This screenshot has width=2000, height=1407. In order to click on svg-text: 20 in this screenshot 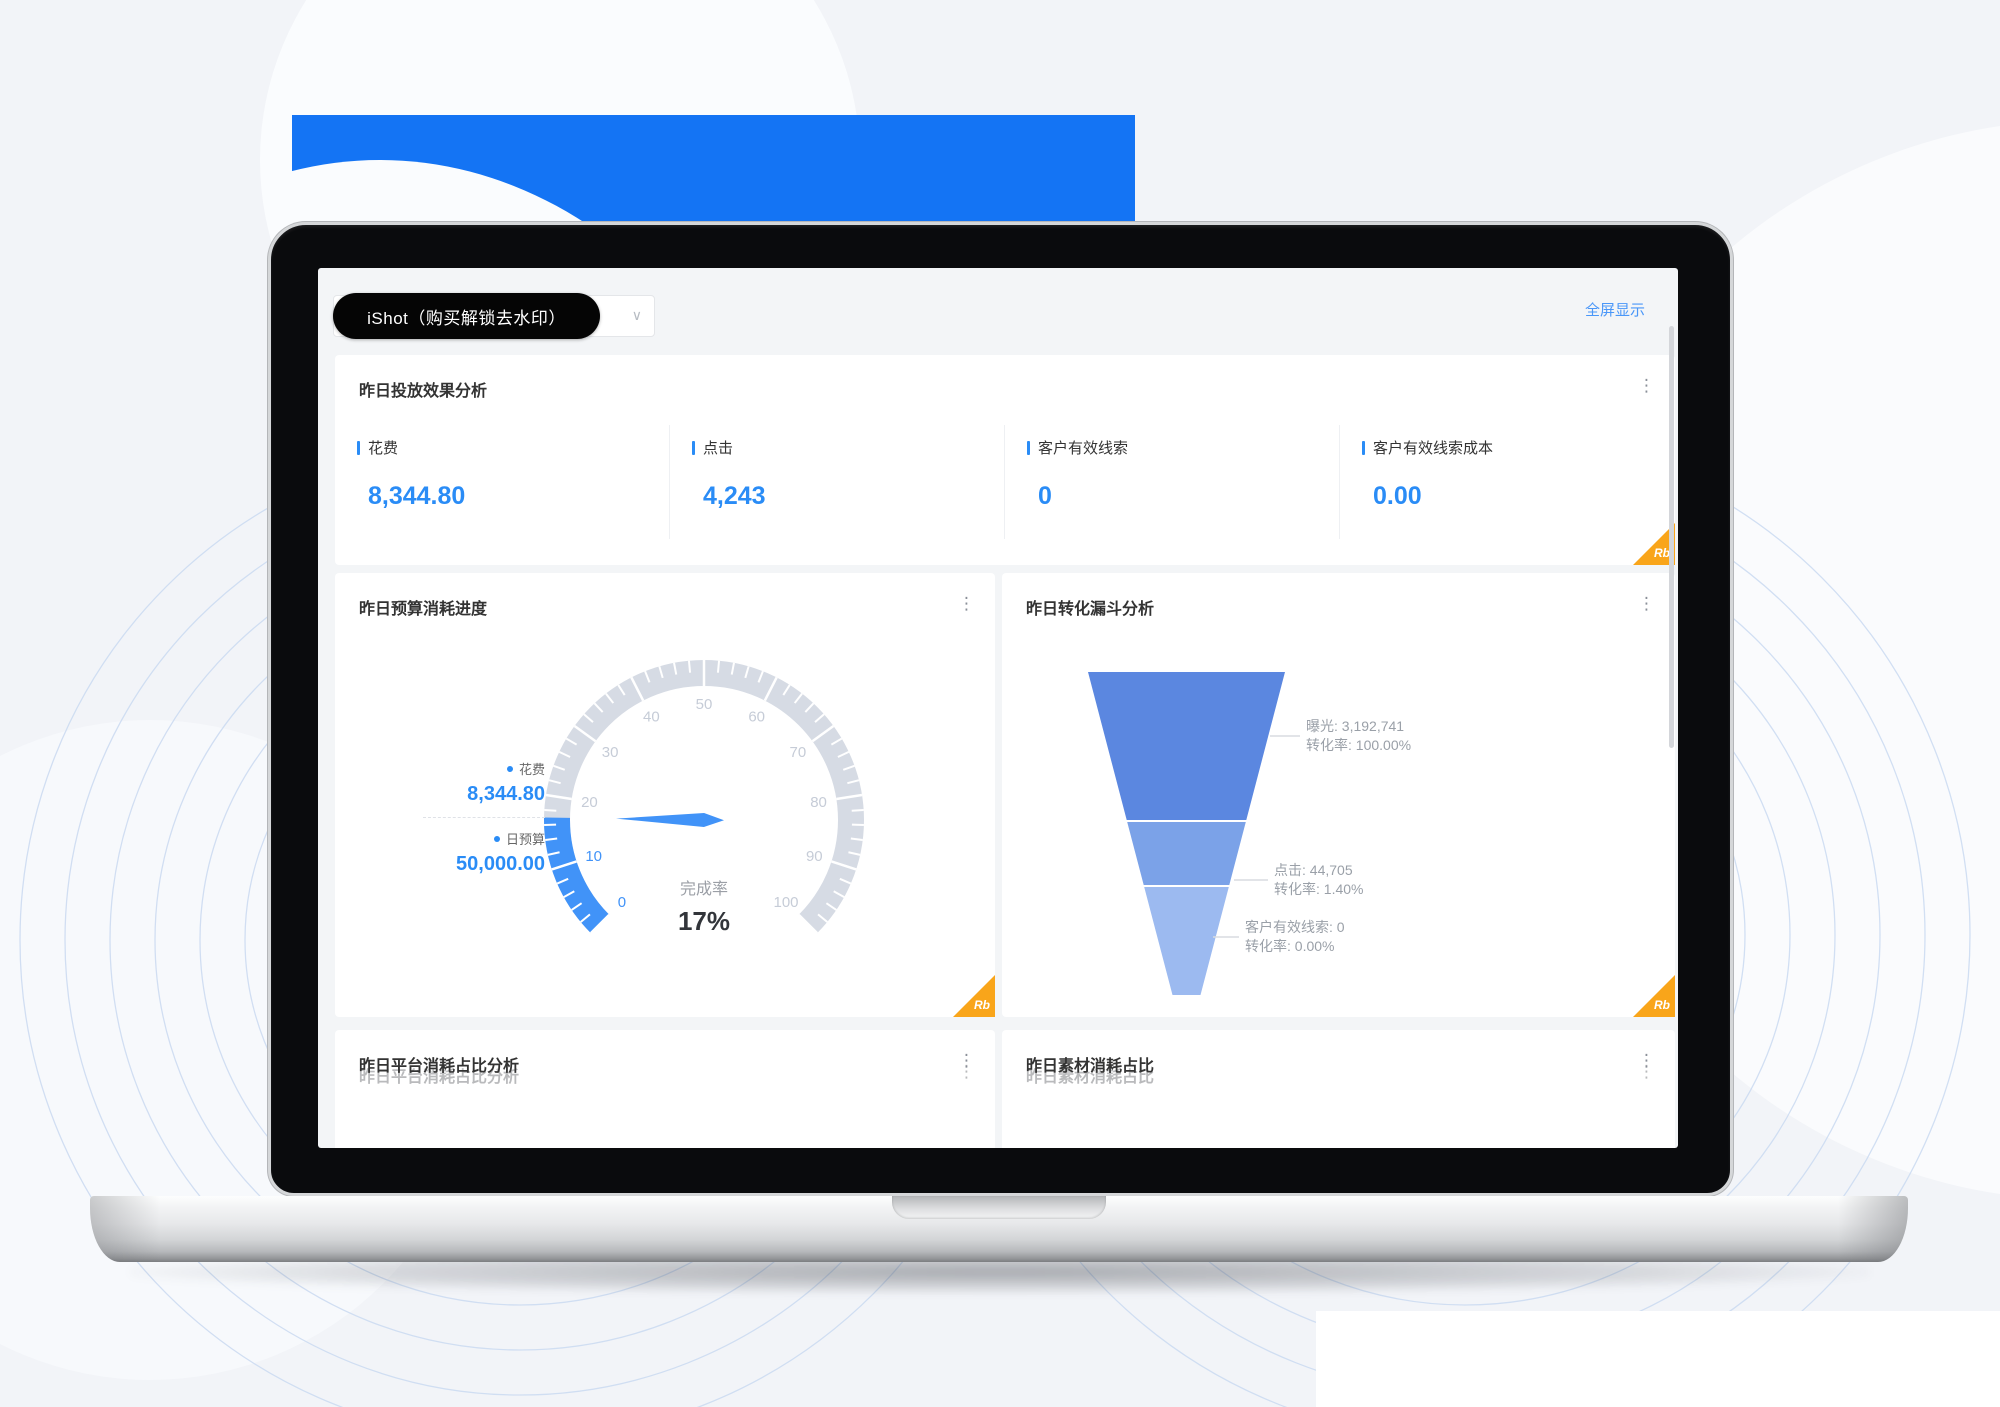, I will do `click(589, 802)`.